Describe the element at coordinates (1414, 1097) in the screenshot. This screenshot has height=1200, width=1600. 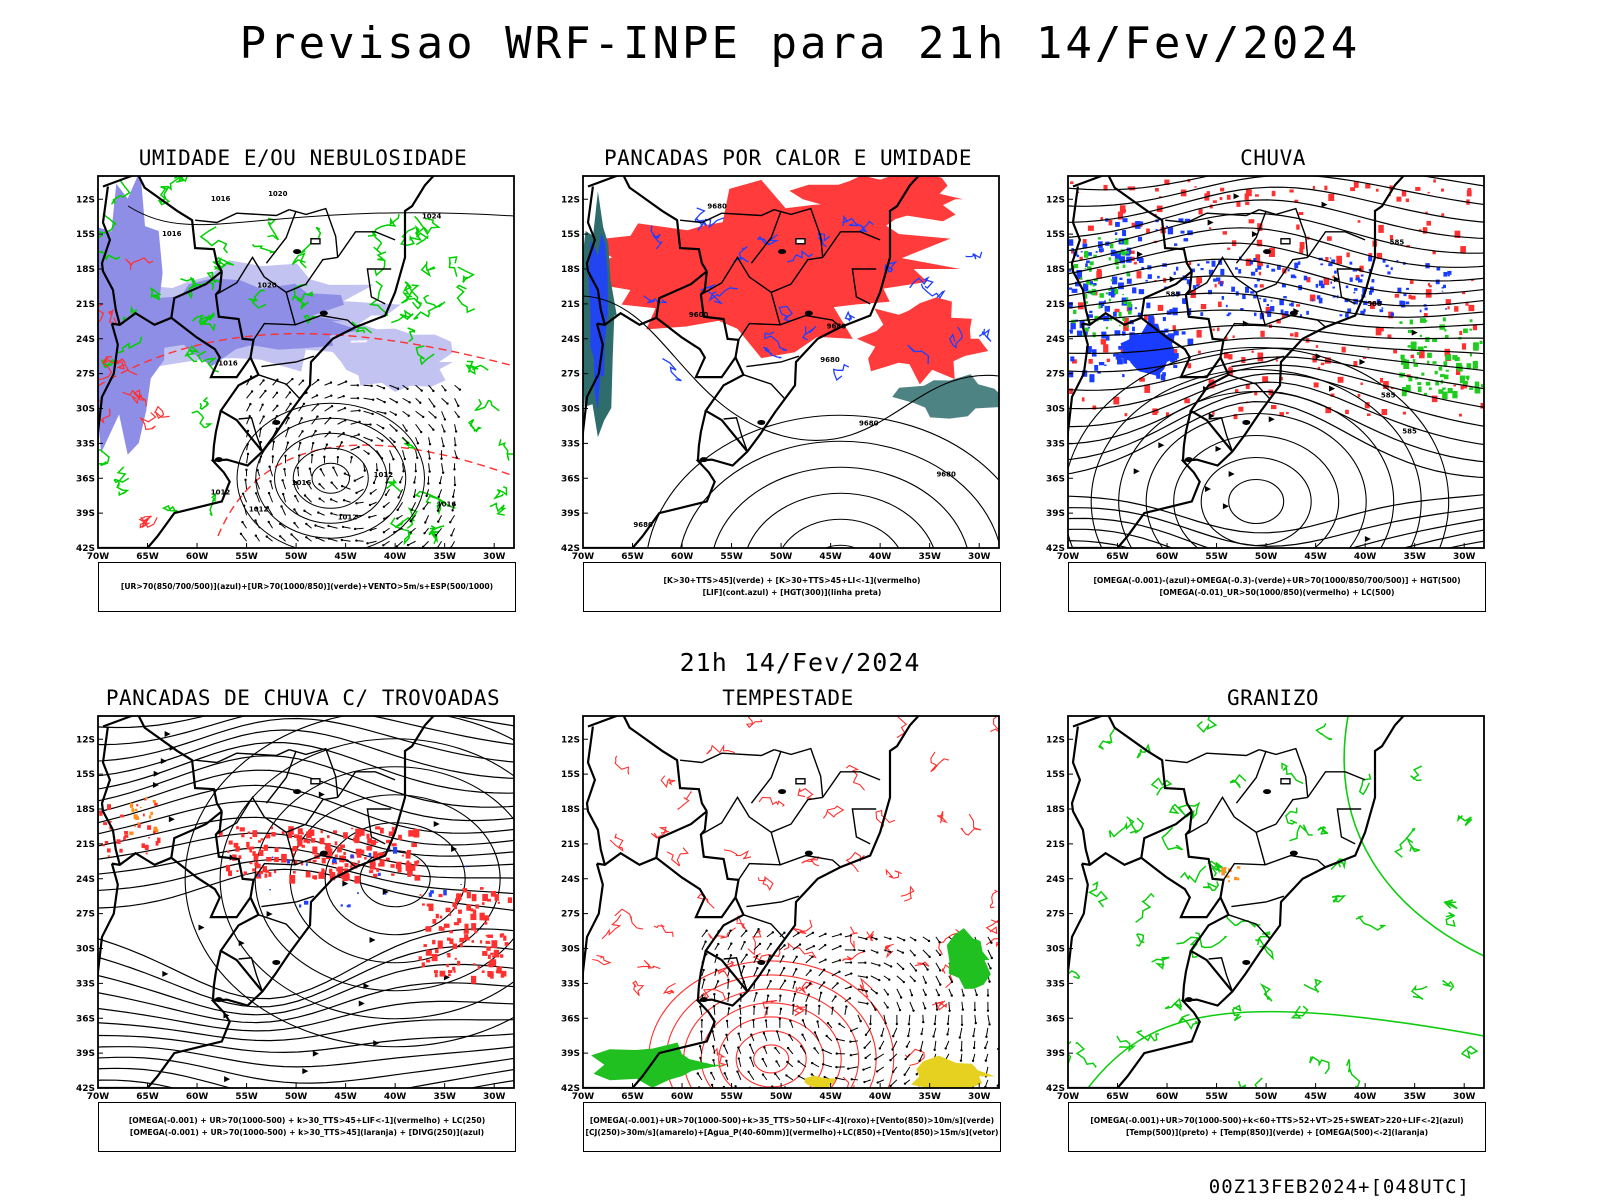
I see `lon-tick-label: 35W` at that location.